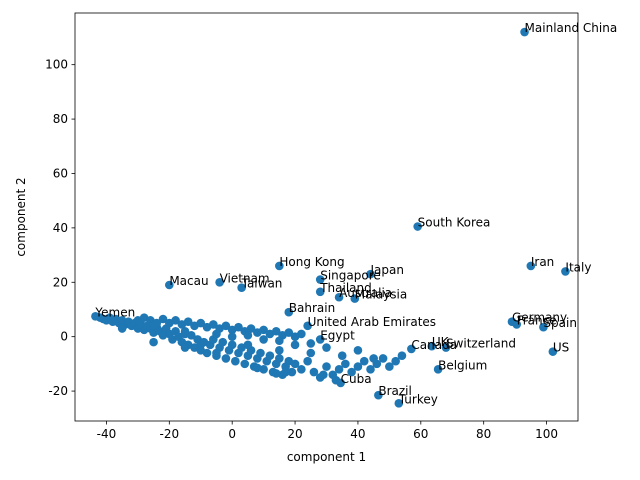 This screenshot has height=480, width=640. Describe the element at coordinates (356, 379) in the screenshot. I see `point-label: Cuba` at that location.